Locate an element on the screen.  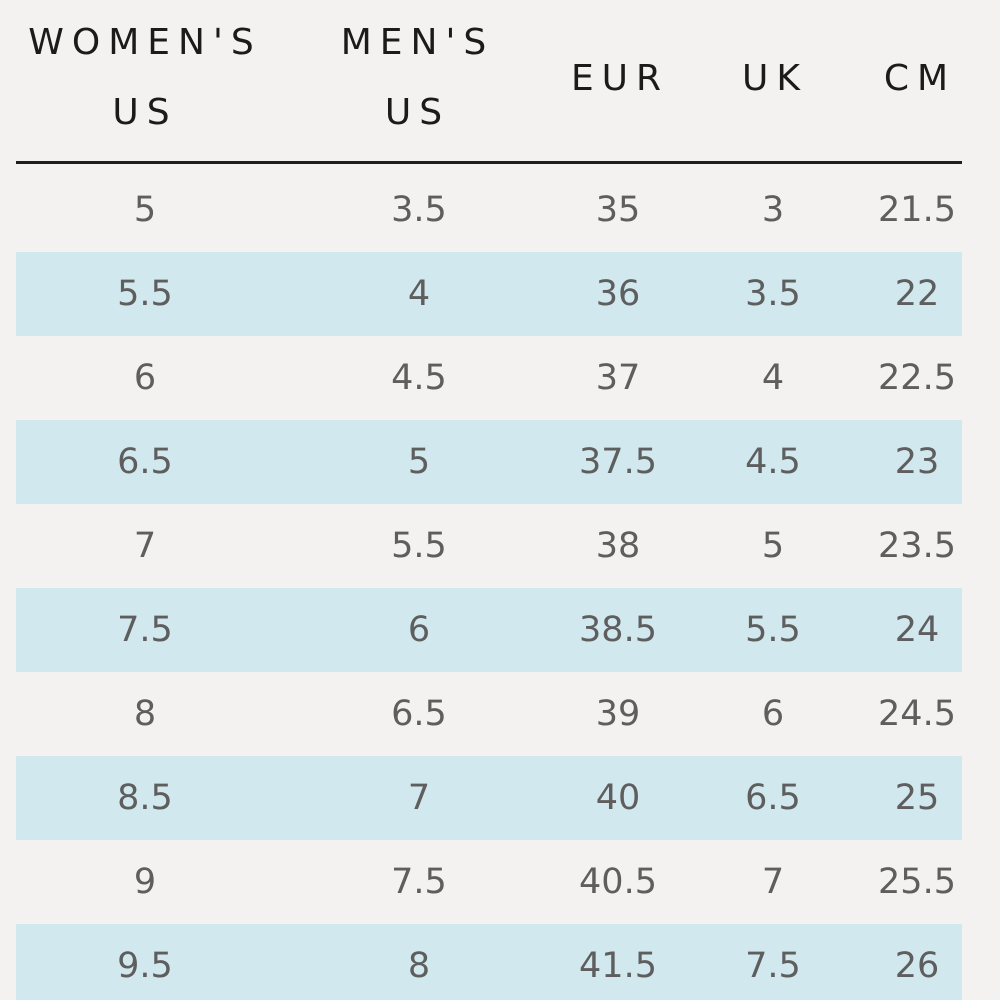
header-label: EUR is located at coordinates (620, 78).